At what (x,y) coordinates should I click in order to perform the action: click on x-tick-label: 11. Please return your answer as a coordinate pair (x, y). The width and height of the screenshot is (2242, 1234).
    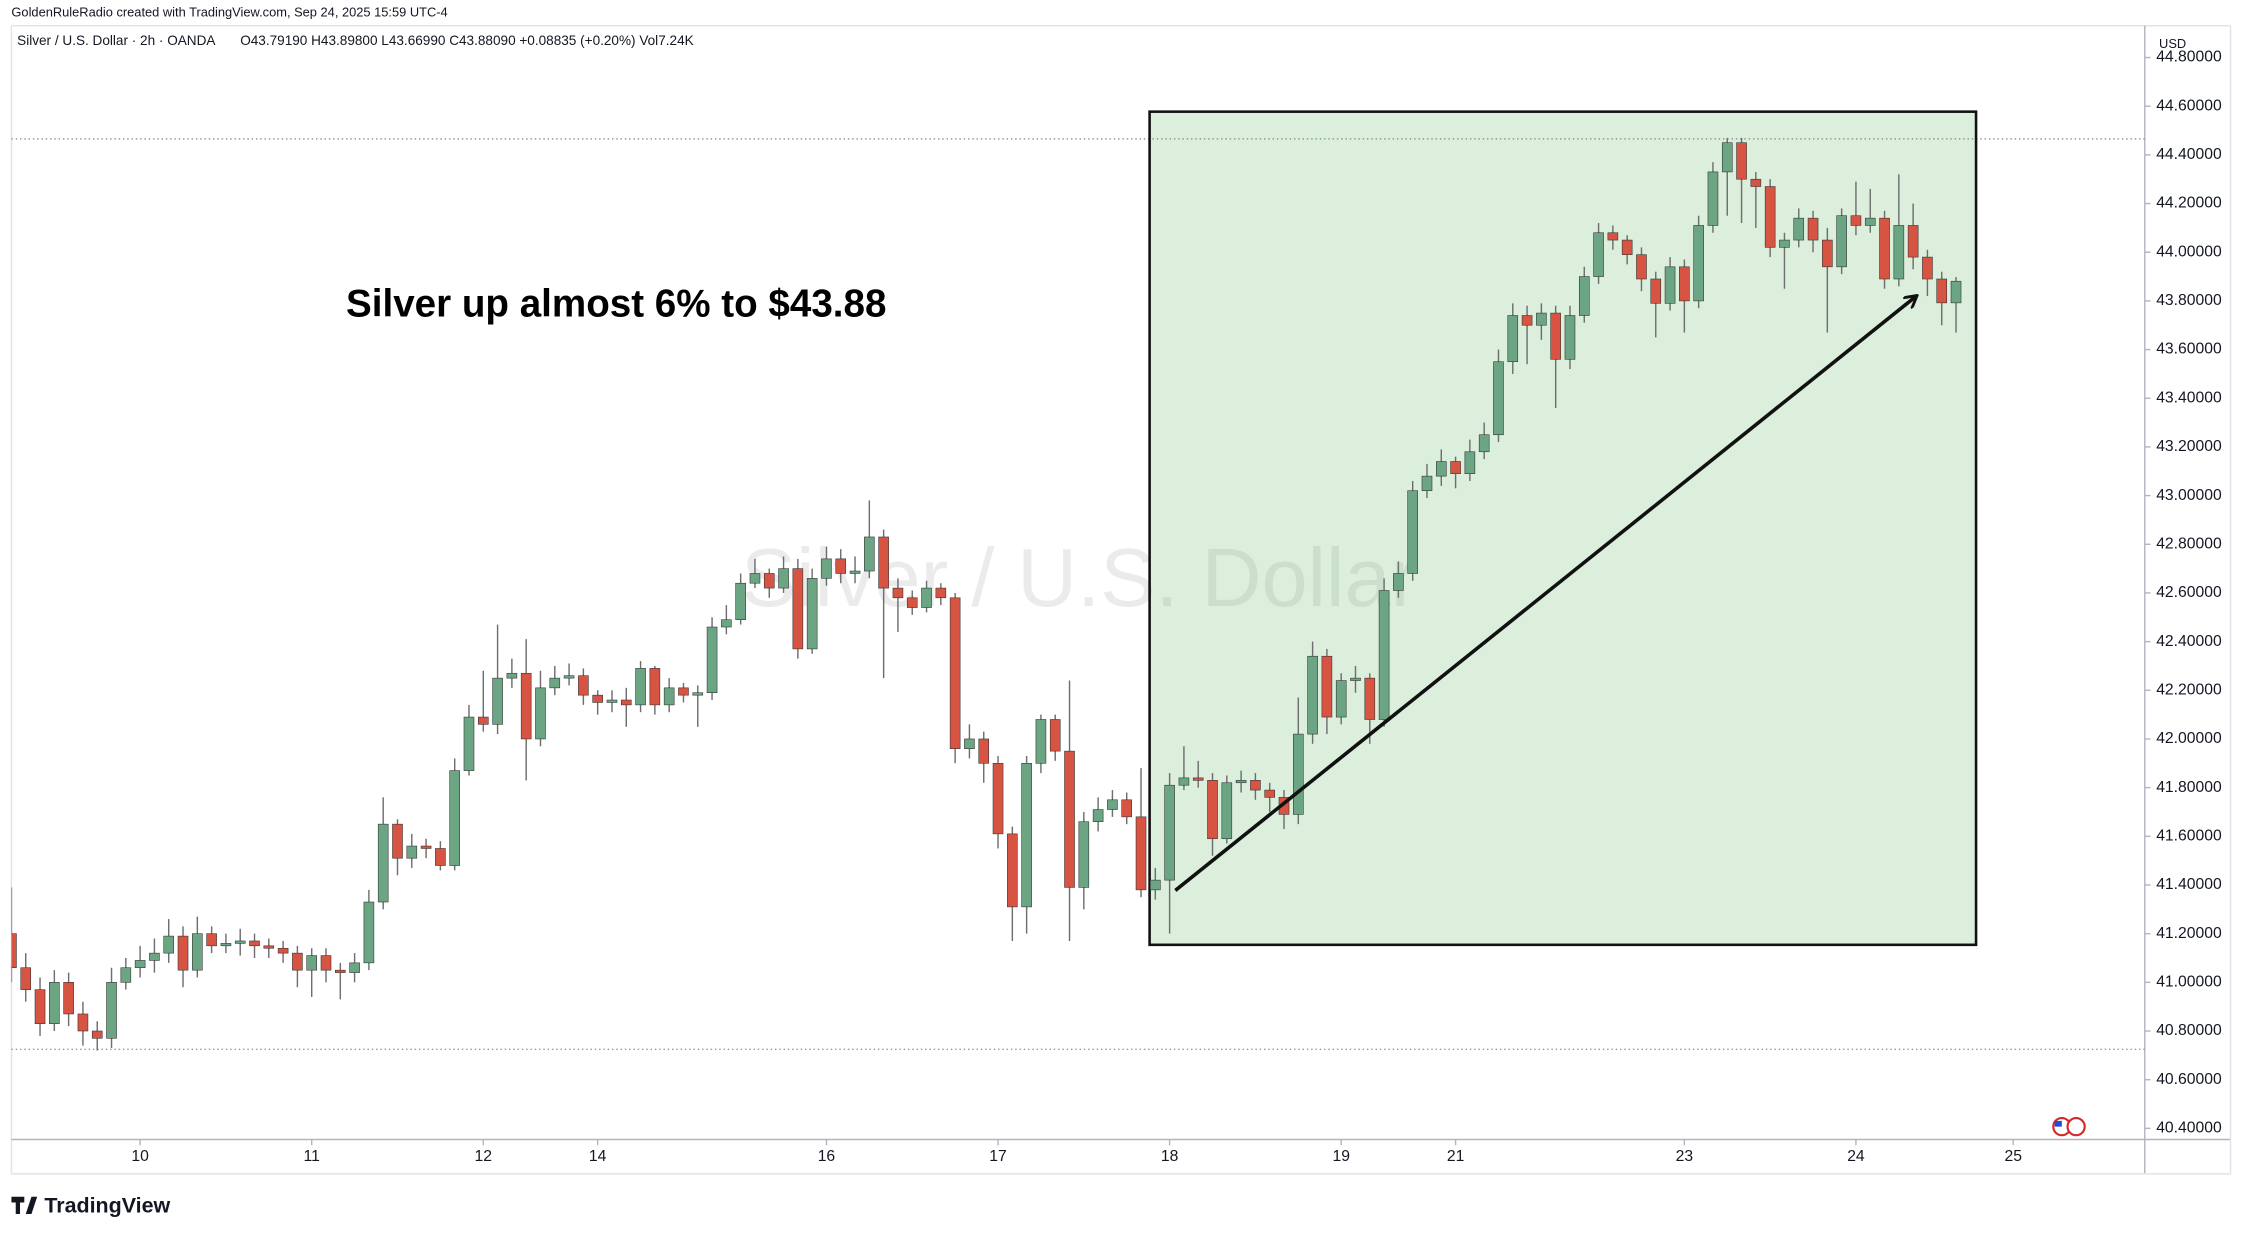
    Looking at the image, I should click on (312, 1156).